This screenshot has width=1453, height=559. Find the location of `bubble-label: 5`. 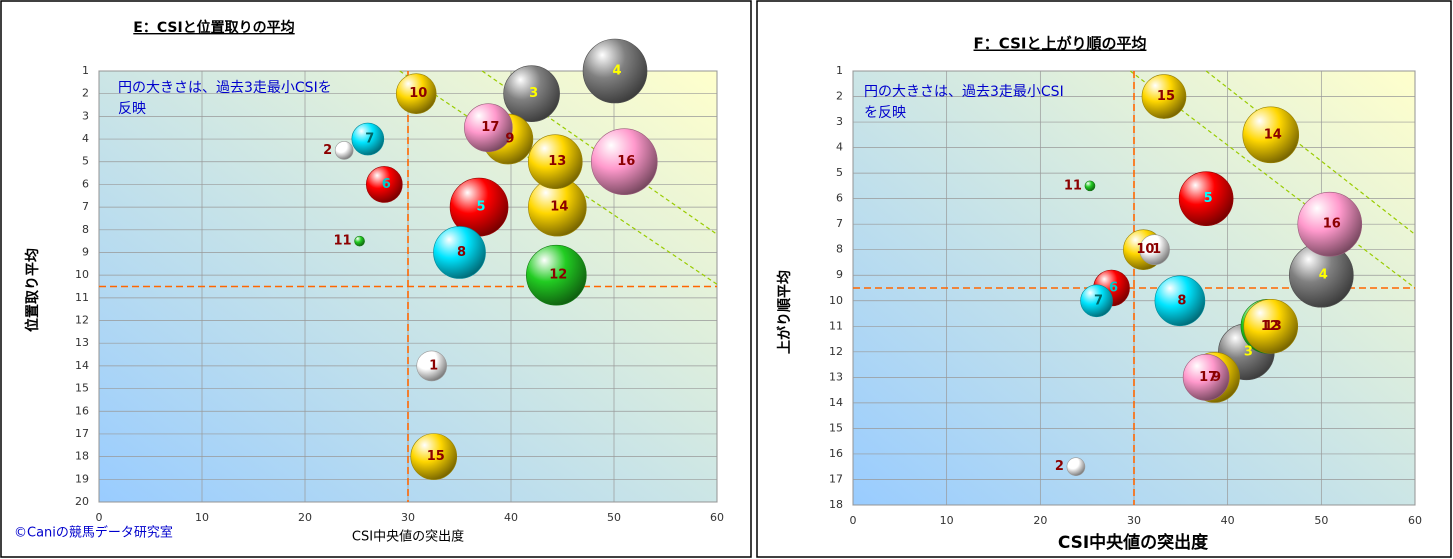

bubble-label: 5 is located at coordinates (1208, 198).